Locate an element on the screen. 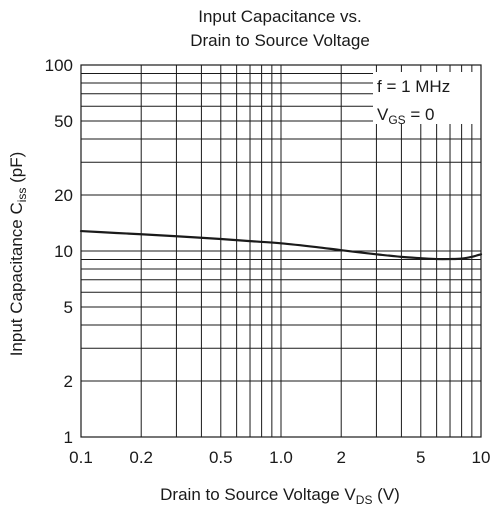  chart-title-line1: Input Capacitance vs. is located at coordinates (280, 16).